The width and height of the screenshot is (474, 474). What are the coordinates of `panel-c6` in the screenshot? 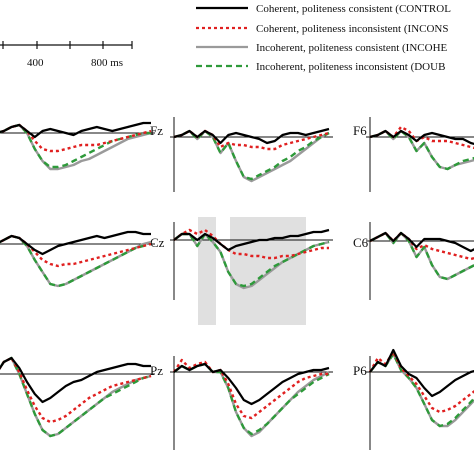 It's located at (420, 261).